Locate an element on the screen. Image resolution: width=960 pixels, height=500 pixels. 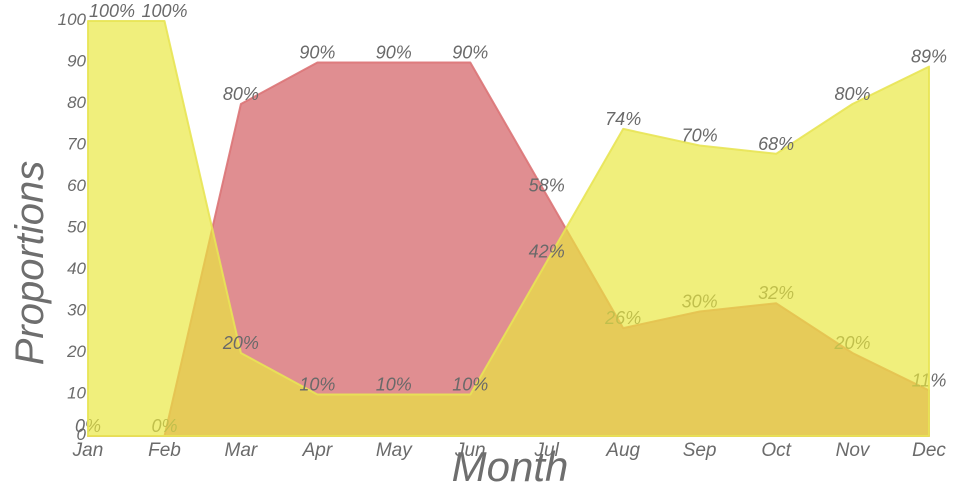
y-tick-label: 0 is located at coordinates (82, 434).